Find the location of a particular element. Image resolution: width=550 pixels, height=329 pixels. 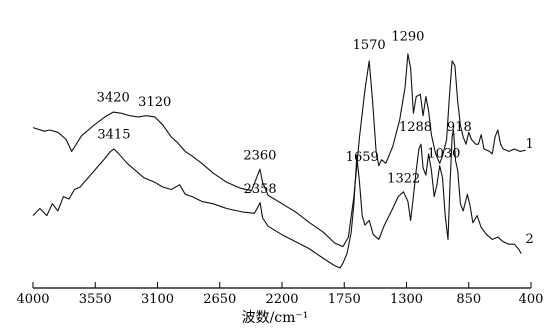

peak-label-1030: 1030 is located at coordinates (443, 153).